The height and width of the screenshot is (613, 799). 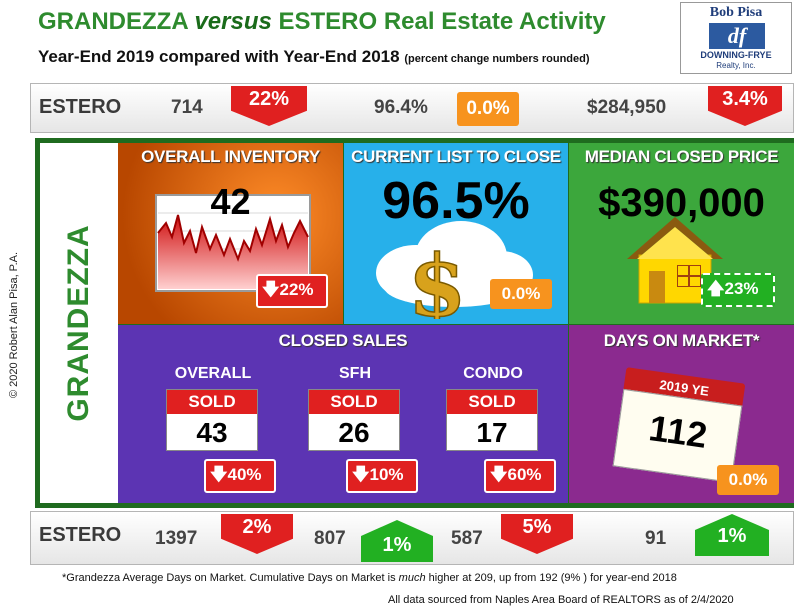 What do you see at coordinates (330, 538) in the screenshot?
I see `estero-sfh-value: 807` at bounding box center [330, 538].